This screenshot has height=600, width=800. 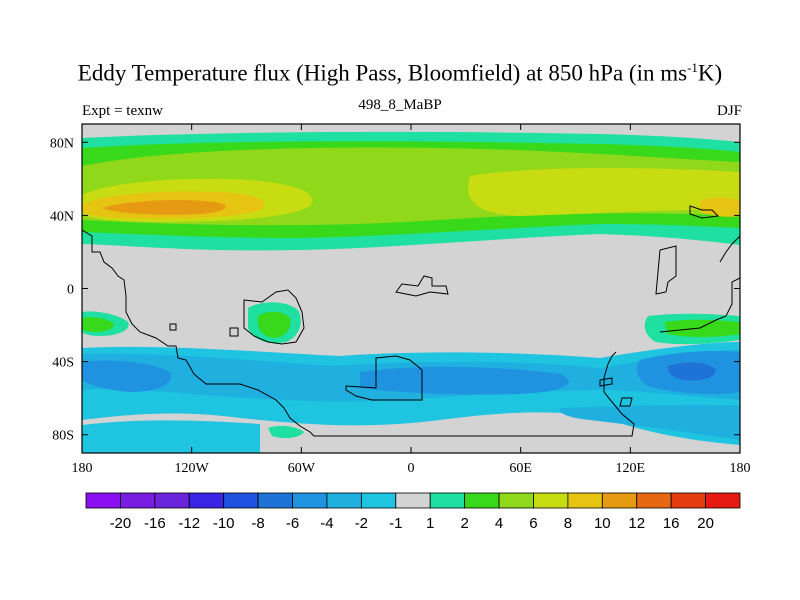 What do you see at coordinates (192, 468) in the screenshot?
I see `x-tick-label: 120W` at bounding box center [192, 468].